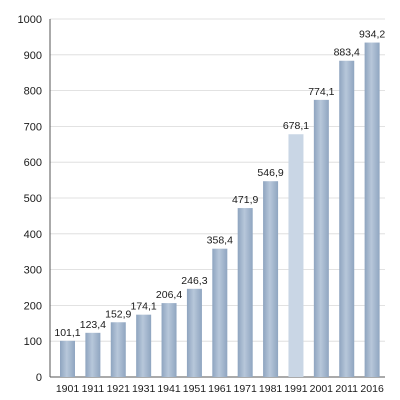 The width and height of the screenshot is (400, 400). I want to click on x-tick-label: 1971, so click(246, 389).